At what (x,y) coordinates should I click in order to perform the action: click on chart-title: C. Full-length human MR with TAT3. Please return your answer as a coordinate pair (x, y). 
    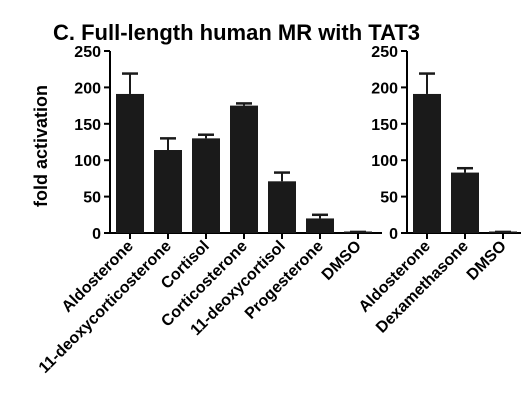
    Looking at the image, I should click on (236, 32).